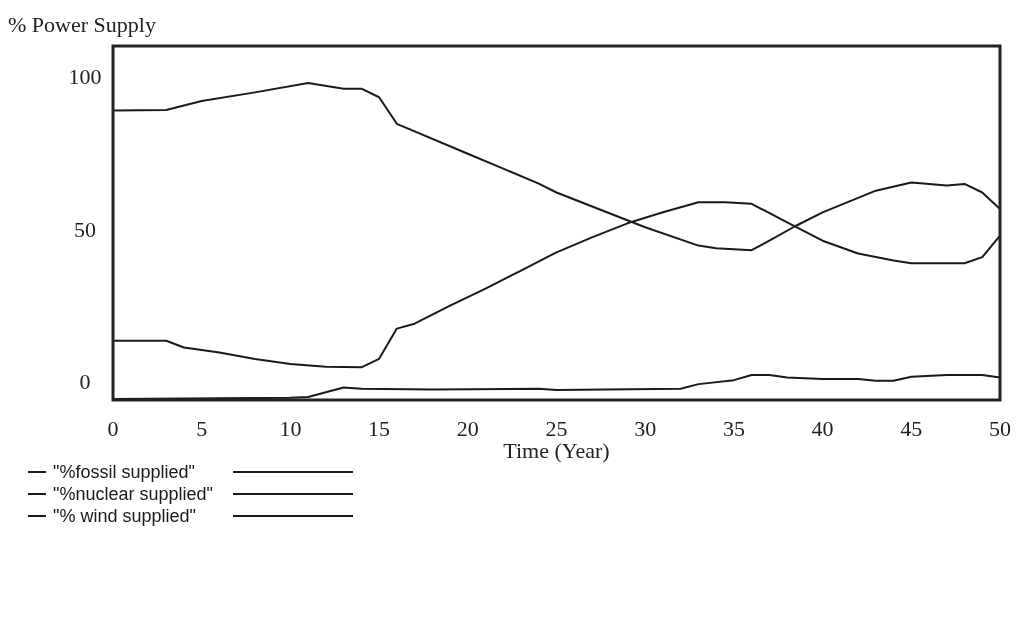 The width and height of the screenshot is (1016, 620). I want to click on x-tick-label: 40, so click(822, 428).